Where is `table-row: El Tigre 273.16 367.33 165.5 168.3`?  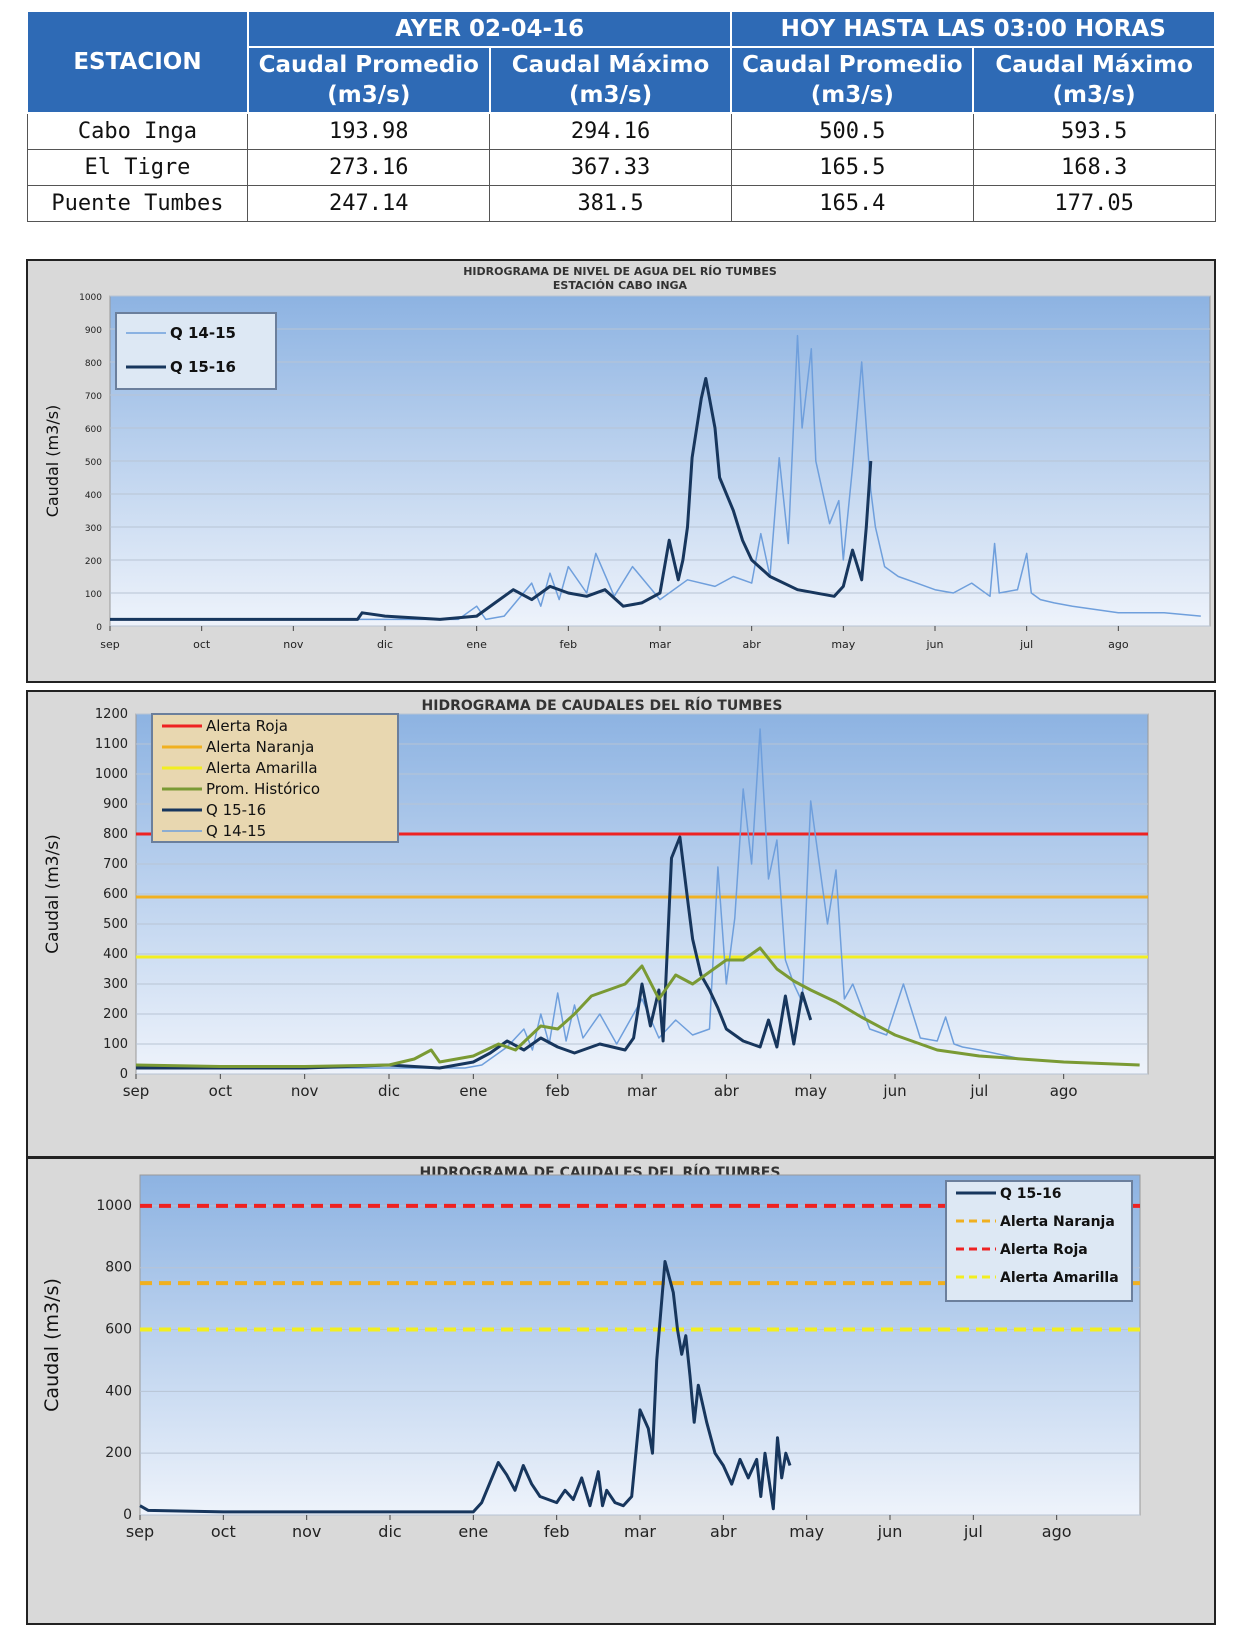 table-row: El Tigre 273.16 367.33 165.5 168.3 is located at coordinates (621, 167).